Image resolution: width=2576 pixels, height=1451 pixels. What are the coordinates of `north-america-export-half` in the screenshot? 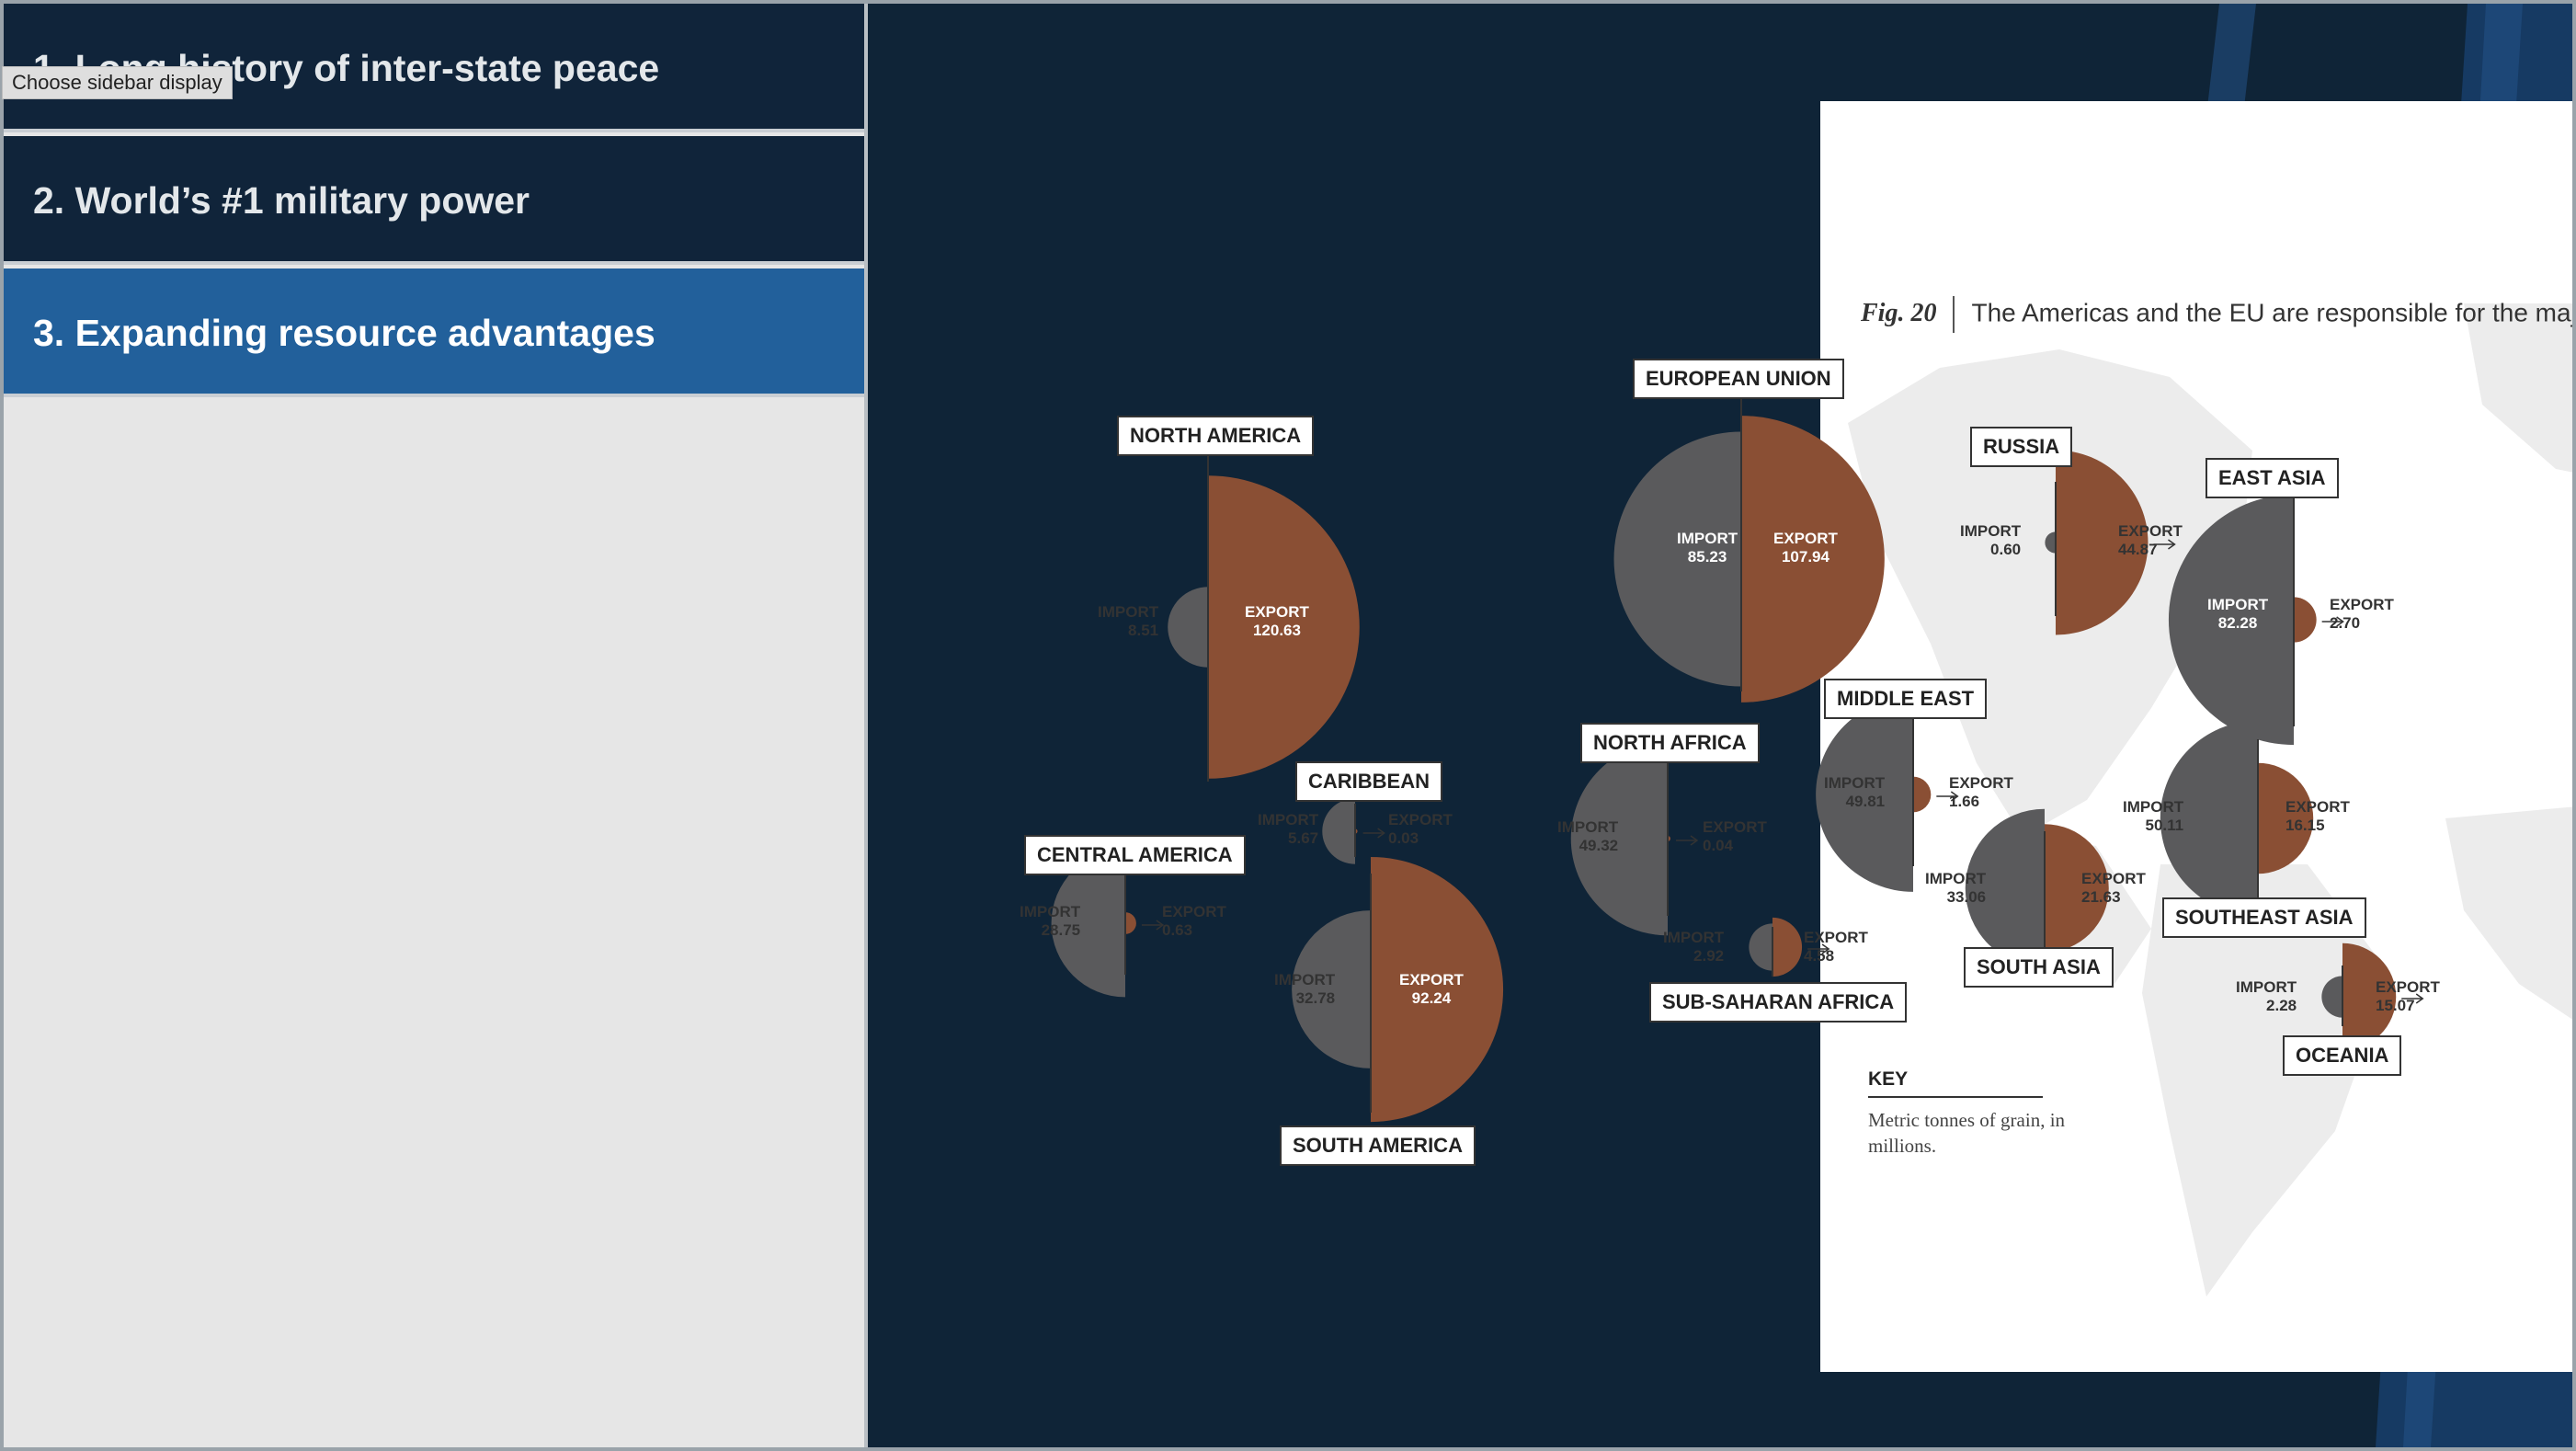 It's located at (1284, 627).